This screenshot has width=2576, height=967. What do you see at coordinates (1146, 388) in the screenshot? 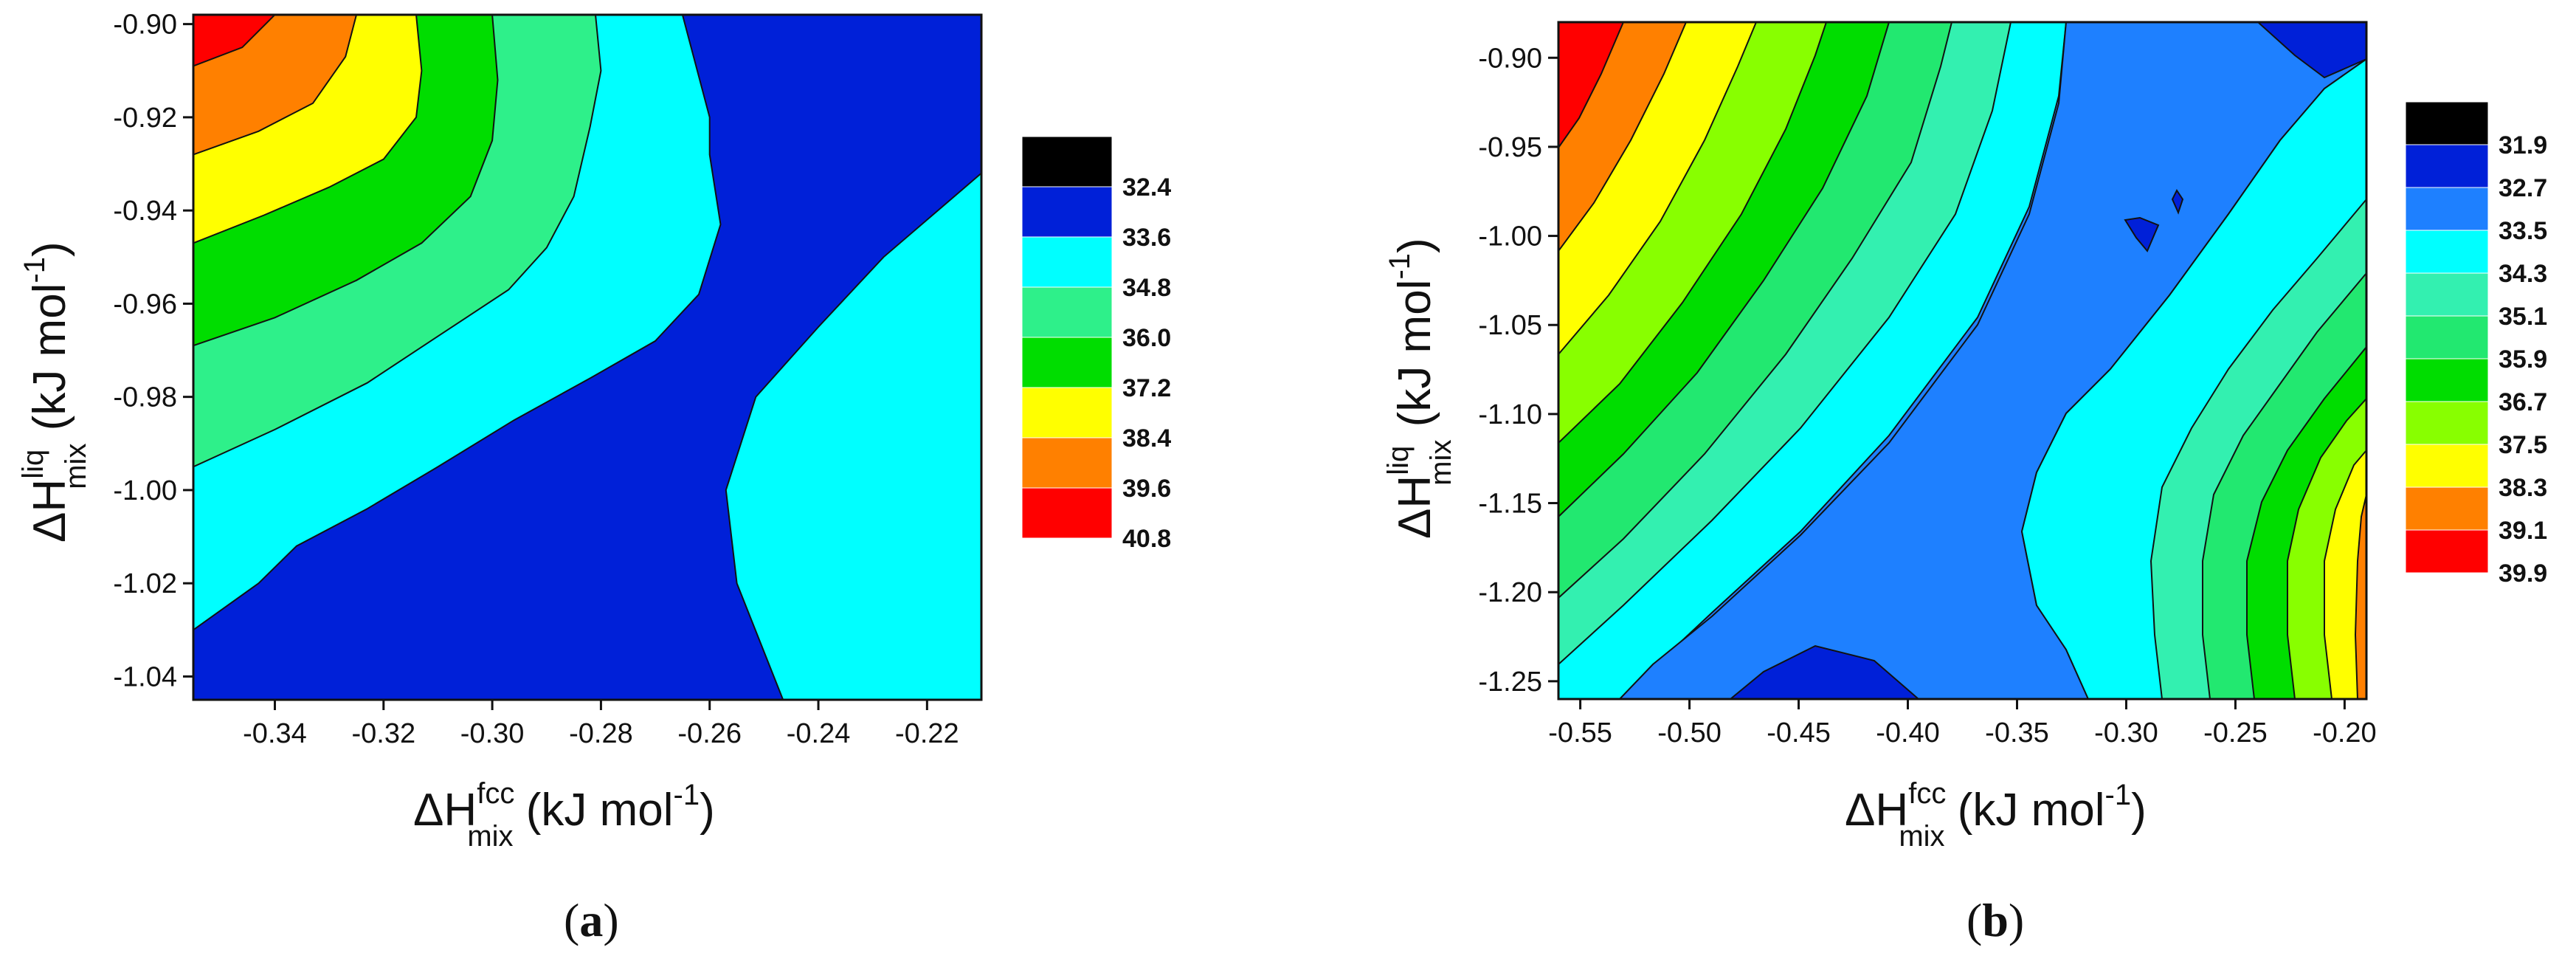
I see `legend-label: 37.2` at bounding box center [1146, 388].